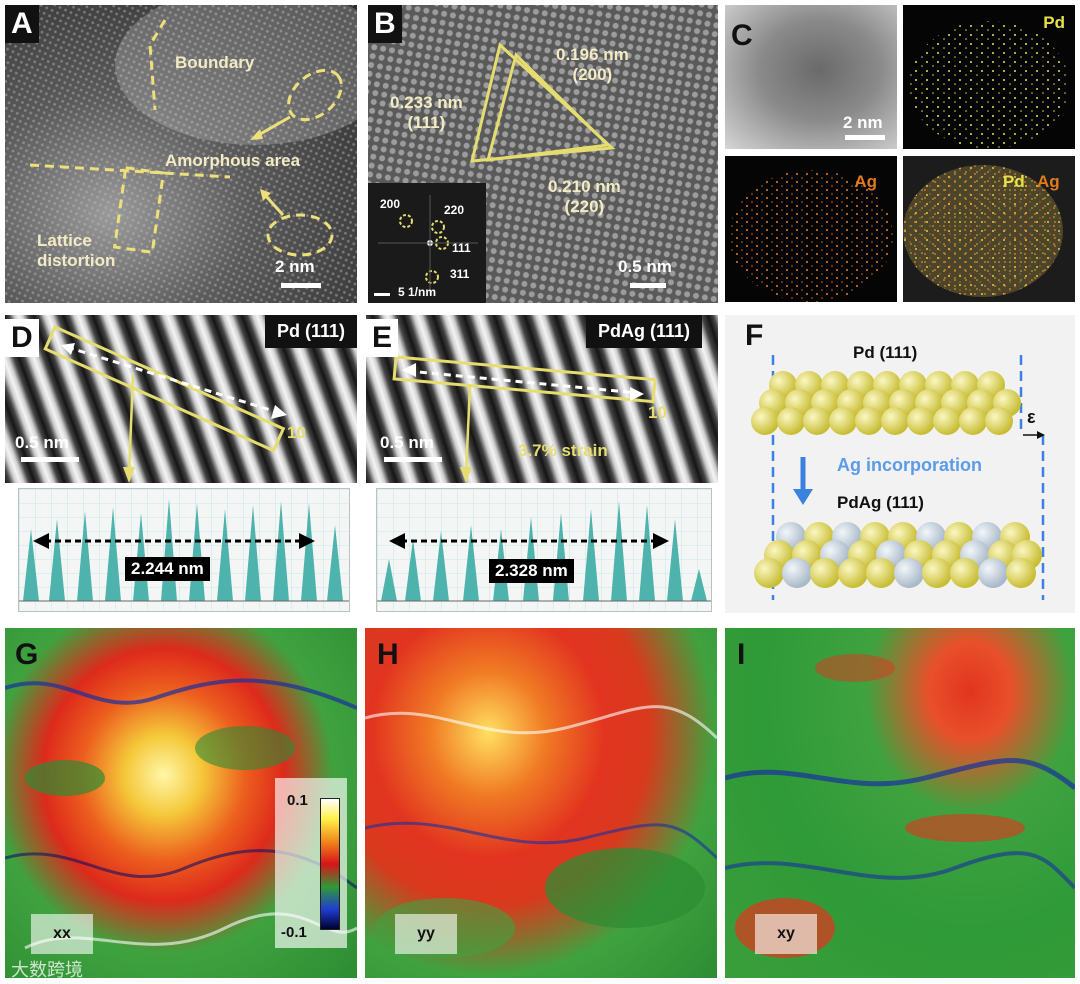 This screenshot has width=1080, height=984. I want to click on panel-b-annotations, so click(543, 154).